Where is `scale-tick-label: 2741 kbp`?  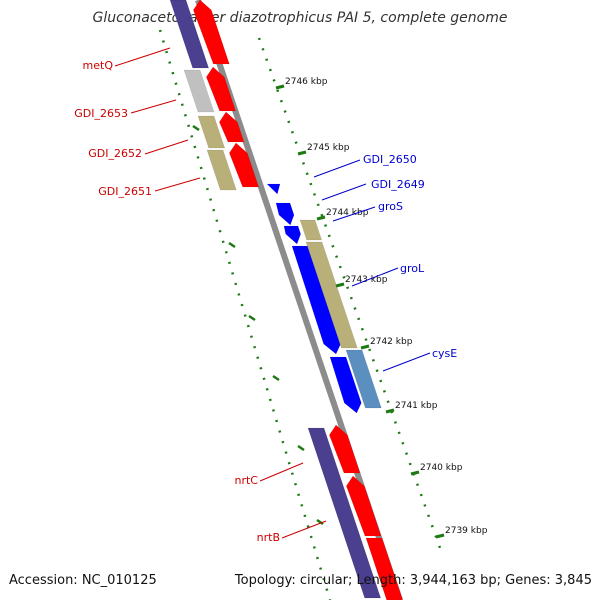 scale-tick-label: 2741 kbp is located at coordinates (416, 406).